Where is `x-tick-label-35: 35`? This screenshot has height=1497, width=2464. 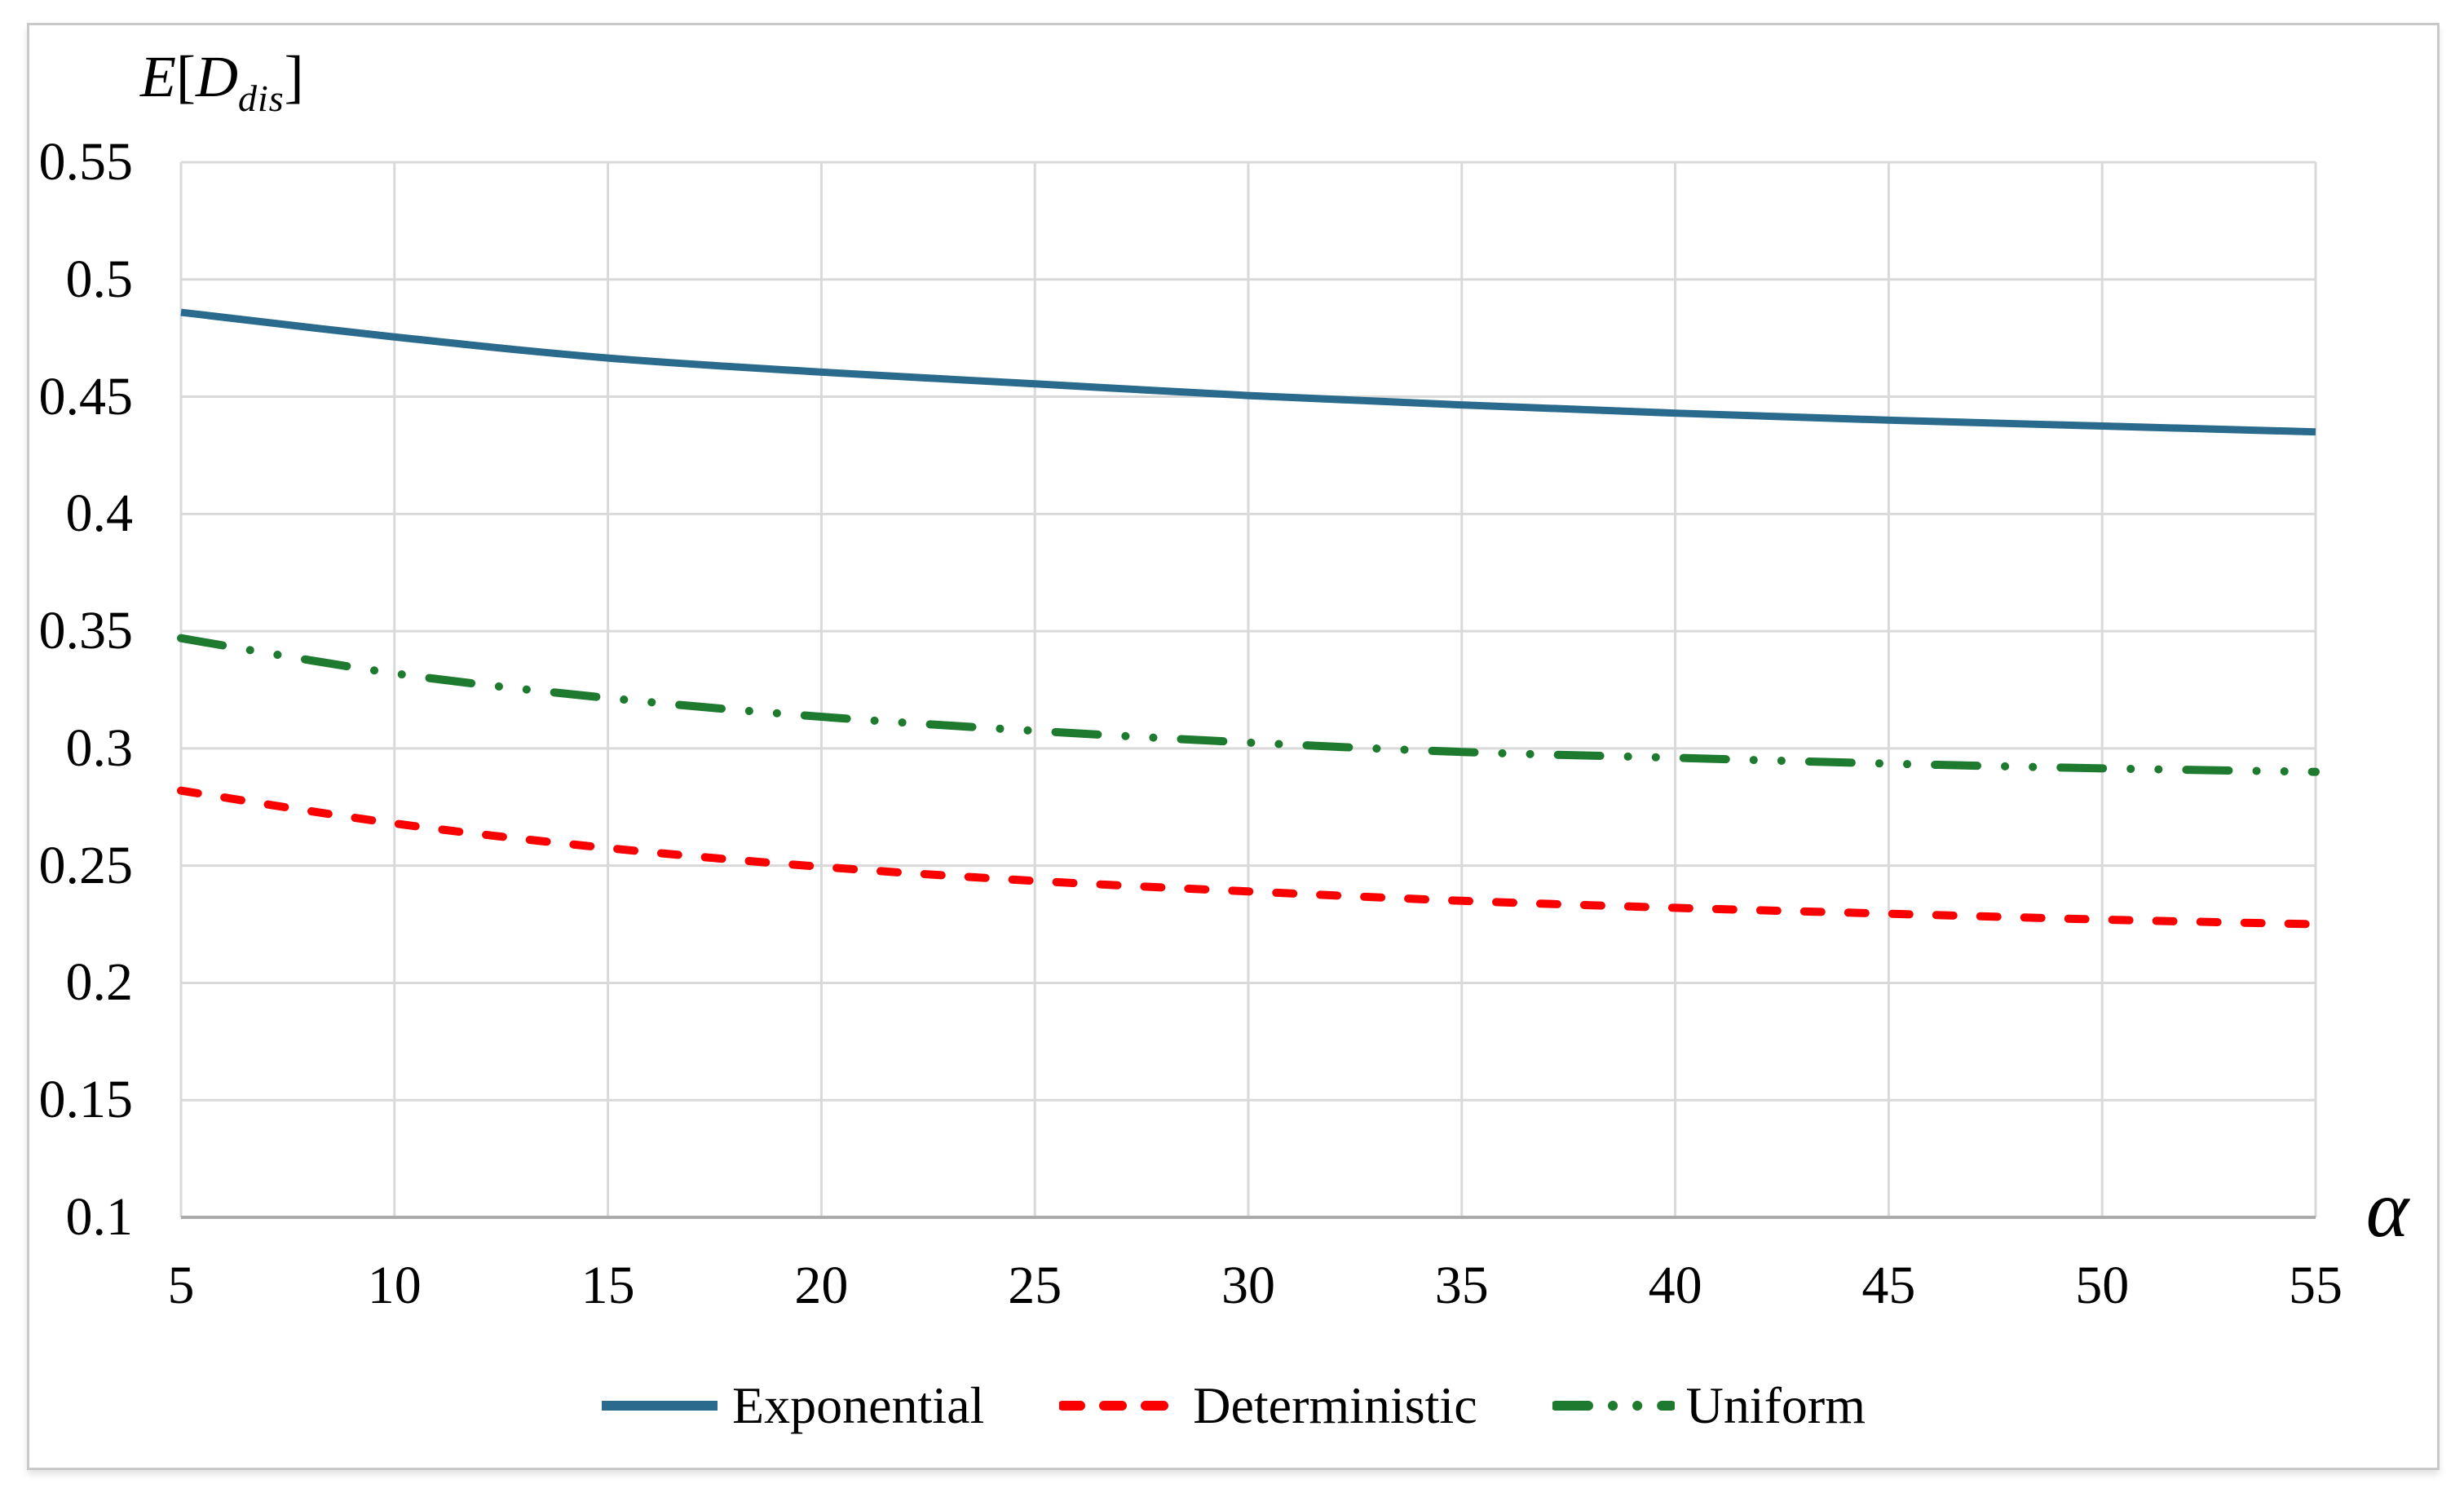
x-tick-label-35: 35 is located at coordinates (1461, 1285).